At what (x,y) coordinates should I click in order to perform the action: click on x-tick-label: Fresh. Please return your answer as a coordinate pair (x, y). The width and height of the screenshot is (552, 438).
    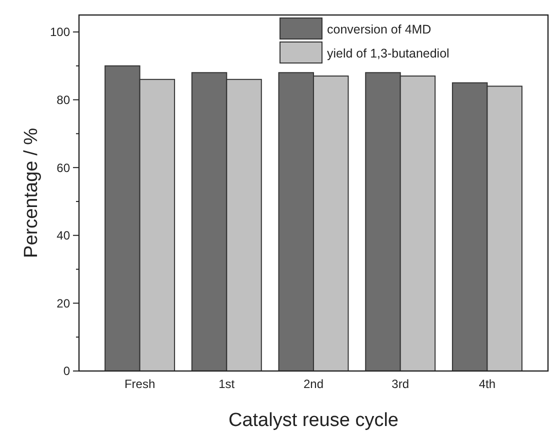
    Looking at the image, I should click on (140, 384).